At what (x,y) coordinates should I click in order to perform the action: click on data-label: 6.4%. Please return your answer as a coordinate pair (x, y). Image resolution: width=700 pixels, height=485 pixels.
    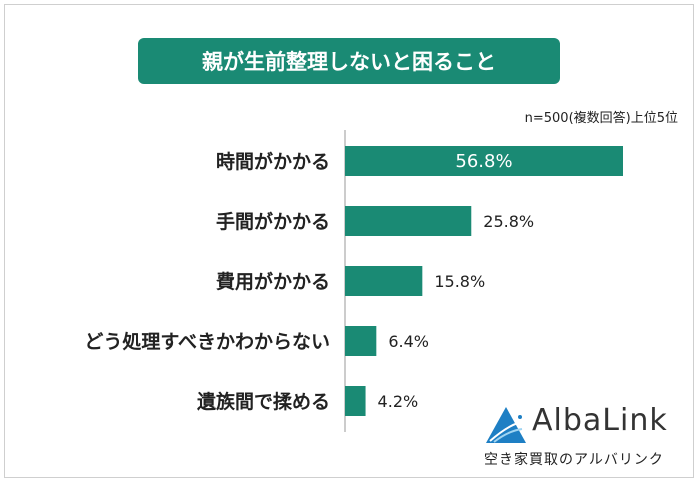
    Looking at the image, I should click on (408, 341).